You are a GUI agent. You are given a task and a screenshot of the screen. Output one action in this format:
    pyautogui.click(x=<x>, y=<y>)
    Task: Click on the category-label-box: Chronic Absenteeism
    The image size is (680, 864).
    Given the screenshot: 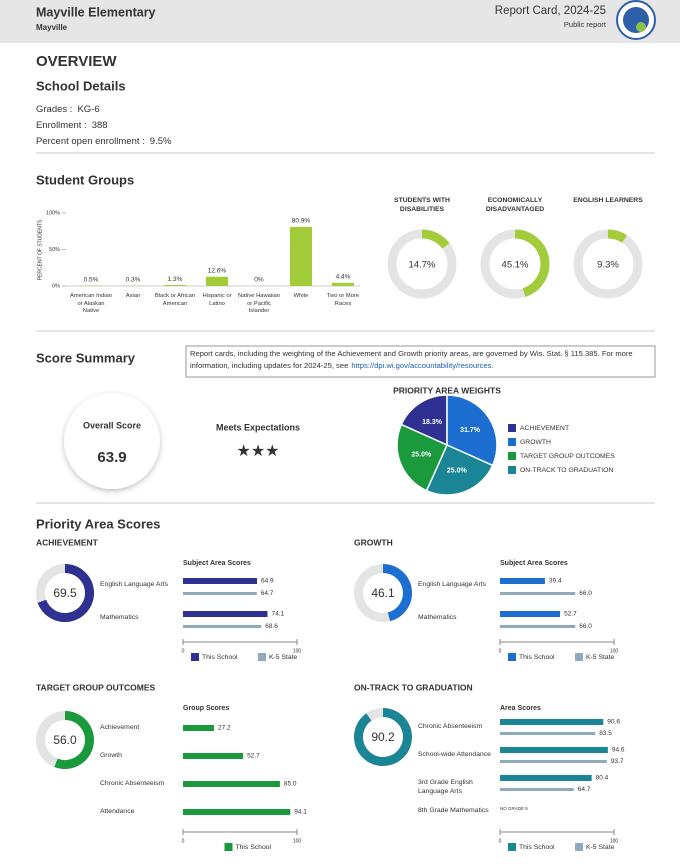 What is the action you would take?
    pyautogui.click(x=450, y=726)
    